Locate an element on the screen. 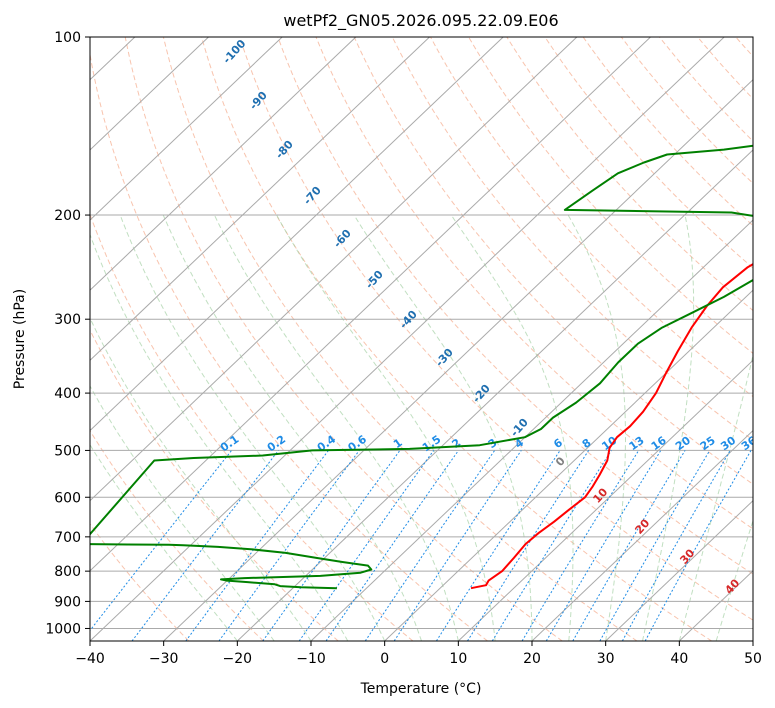 Image resolution: width=775 pixels, height=708 pixels. x-tick-label: 30 is located at coordinates (606, 659).